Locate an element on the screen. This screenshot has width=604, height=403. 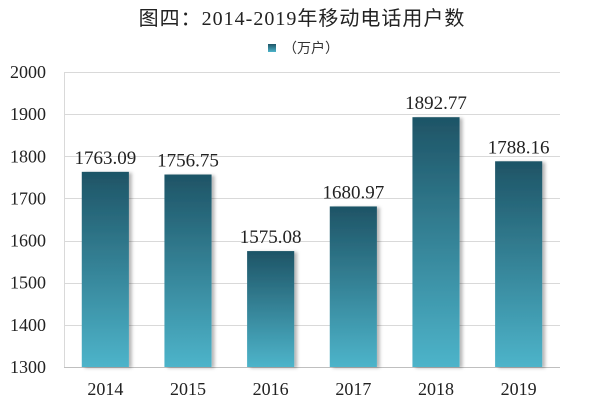
x-tick-label-2019: 2019 is located at coordinates (519, 389).